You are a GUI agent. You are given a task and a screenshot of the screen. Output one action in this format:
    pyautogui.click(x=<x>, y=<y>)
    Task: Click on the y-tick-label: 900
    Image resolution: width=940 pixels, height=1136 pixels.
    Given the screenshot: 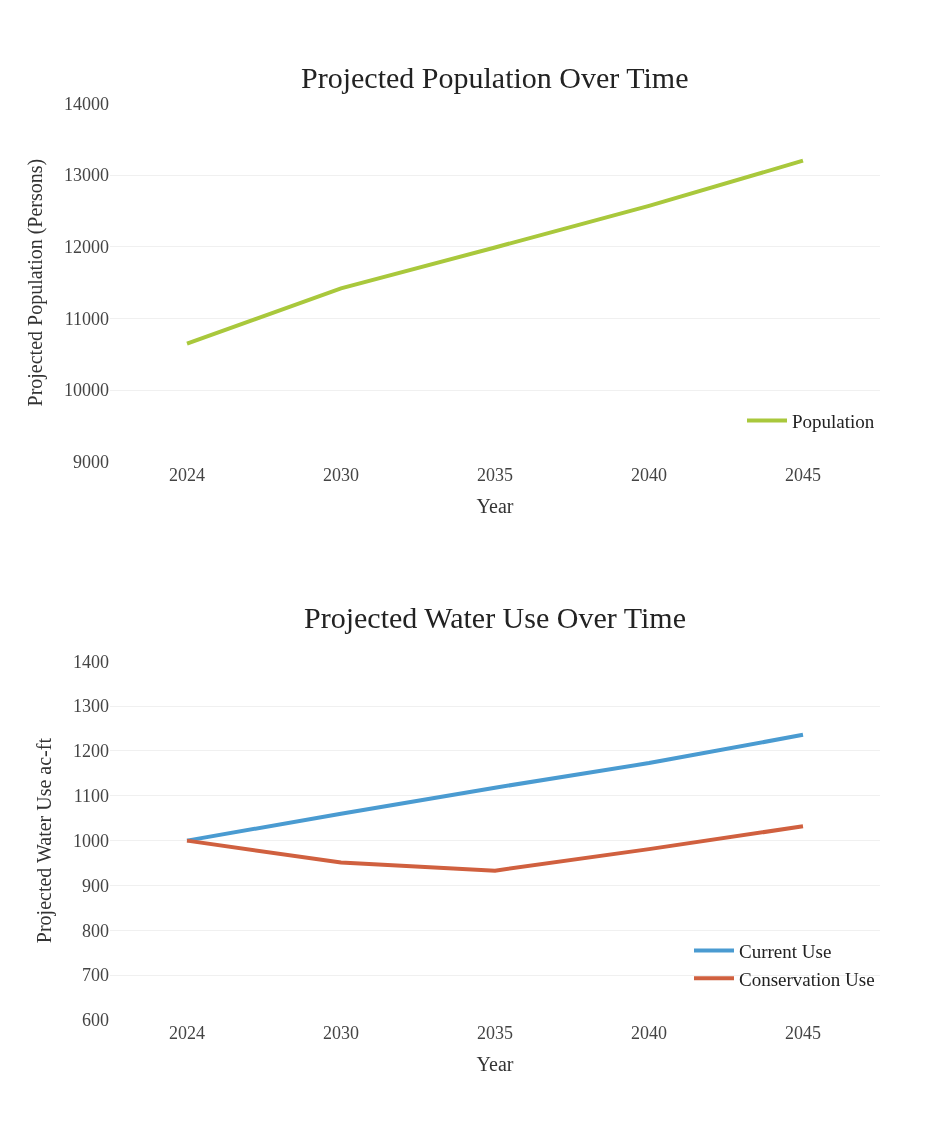 What is the action you would take?
    pyautogui.click(x=95, y=885)
    